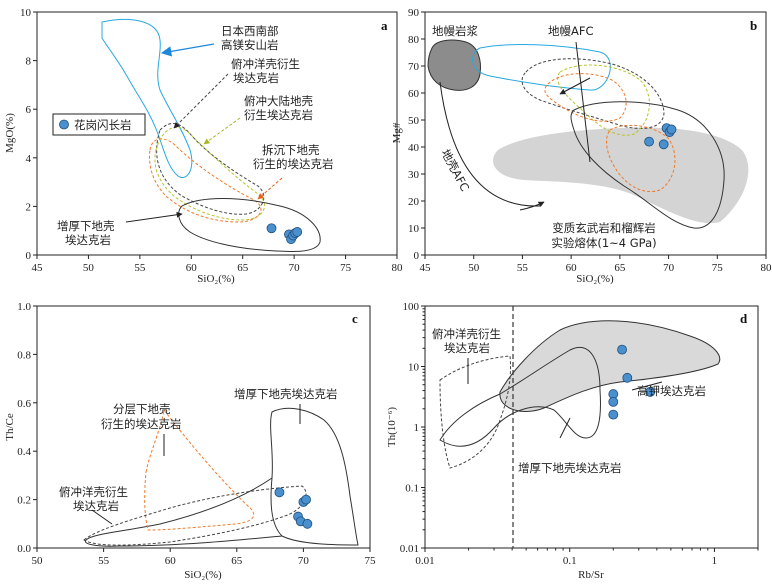  Describe the element at coordinates (414, 148) in the screenshot. I see `y-tick-label: 40` at that location.